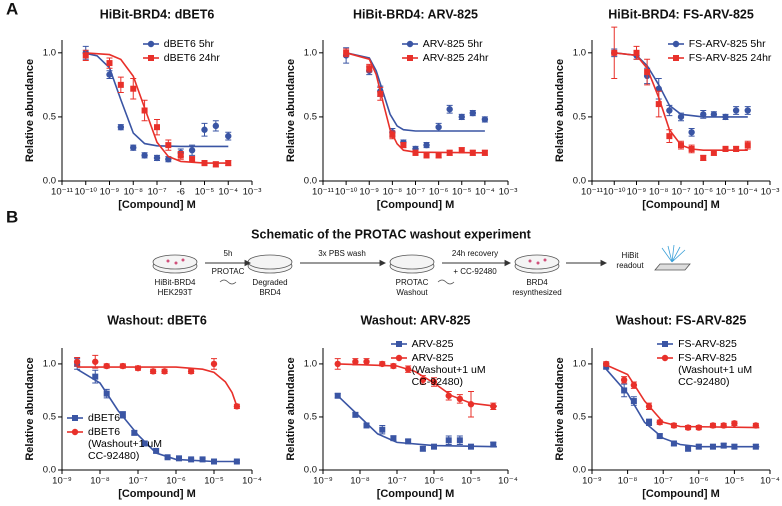 The width and height of the screenshot is (782, 506). Describe the element at coordinates (592, 192) in the screenshot. I see `x-tick-label: 10⁻¹¹` at that location.